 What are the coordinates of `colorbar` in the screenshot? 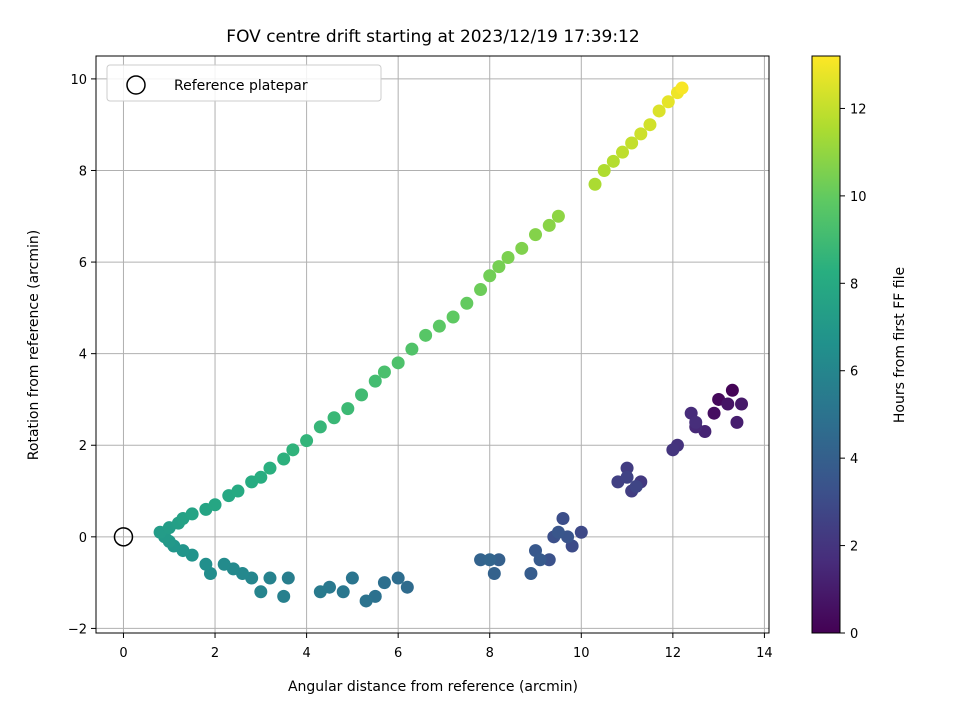 It's located at (826, 344).